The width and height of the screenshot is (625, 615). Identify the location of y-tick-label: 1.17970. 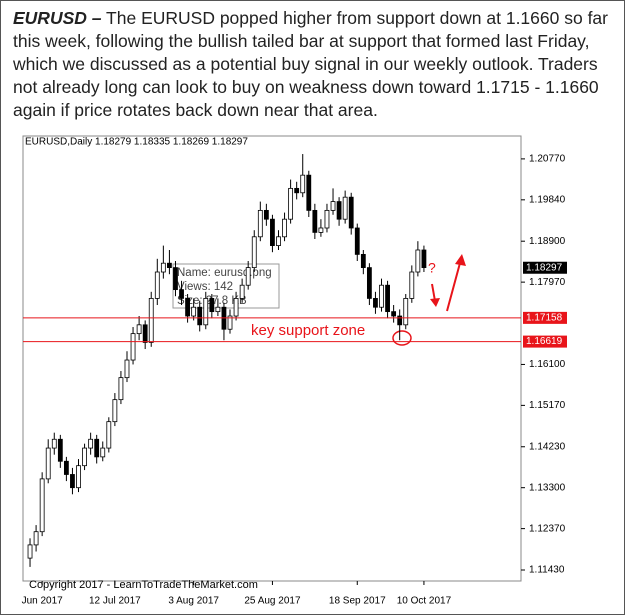
(547, 282).